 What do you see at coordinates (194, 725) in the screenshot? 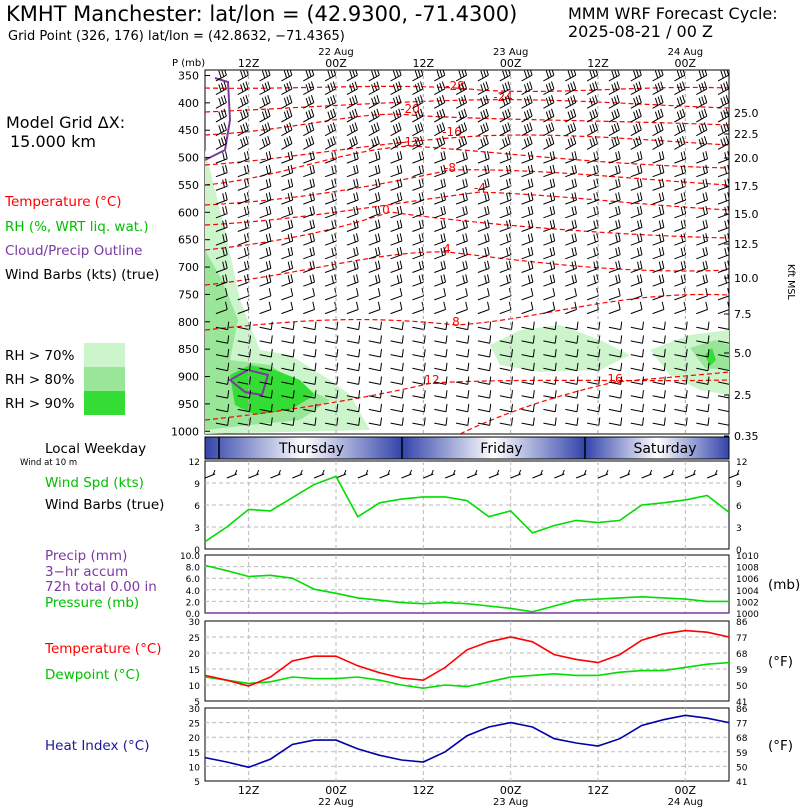
I see `heat-panel-ytick-4: 25` at bounding box center [194, 725].